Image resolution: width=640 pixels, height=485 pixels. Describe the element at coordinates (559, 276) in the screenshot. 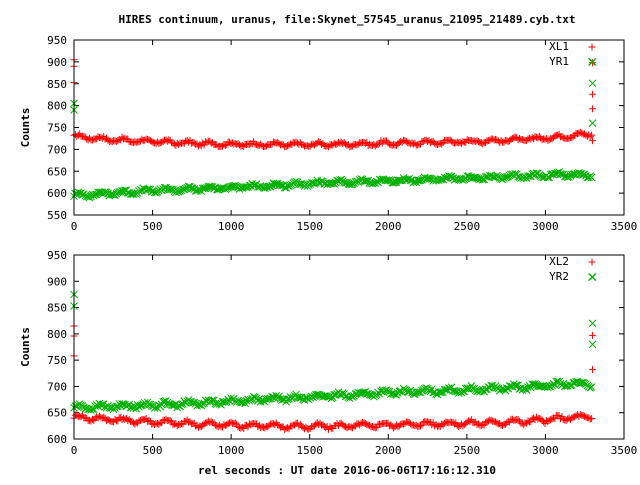

I see `legend-label: YR2` at that location.